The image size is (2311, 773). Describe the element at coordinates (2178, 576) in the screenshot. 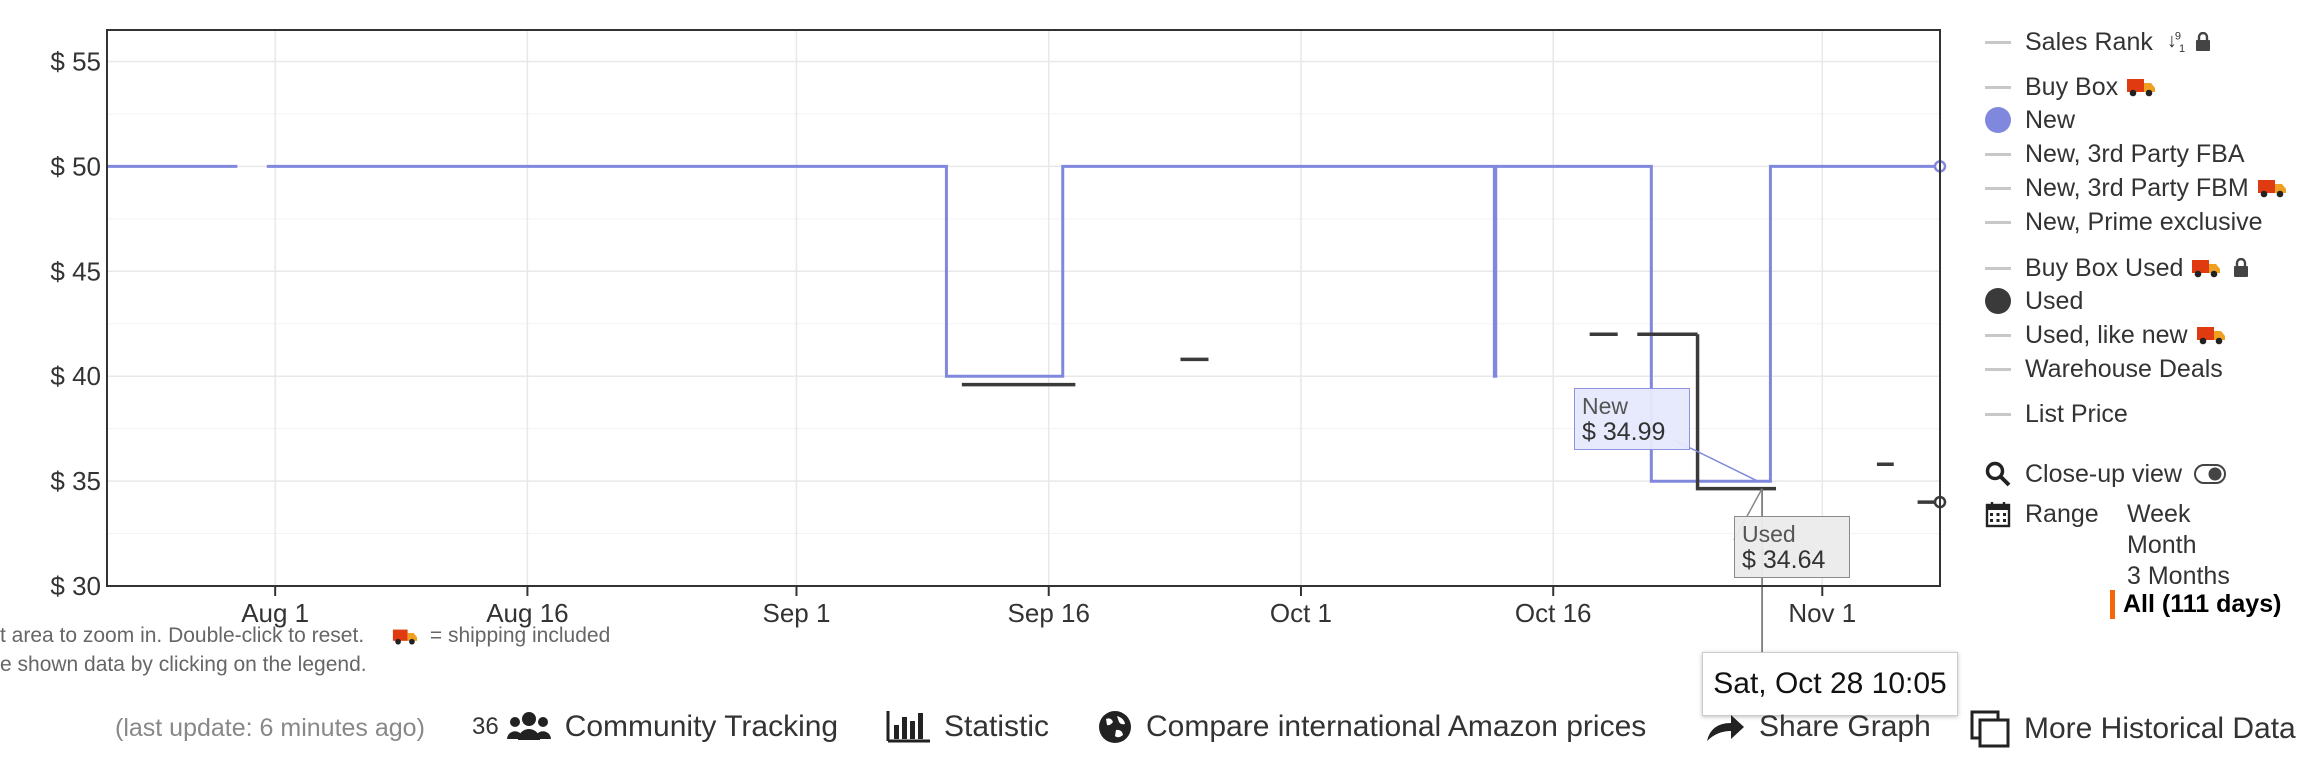

I see `range-option-3-months: 3 Months` at that location.